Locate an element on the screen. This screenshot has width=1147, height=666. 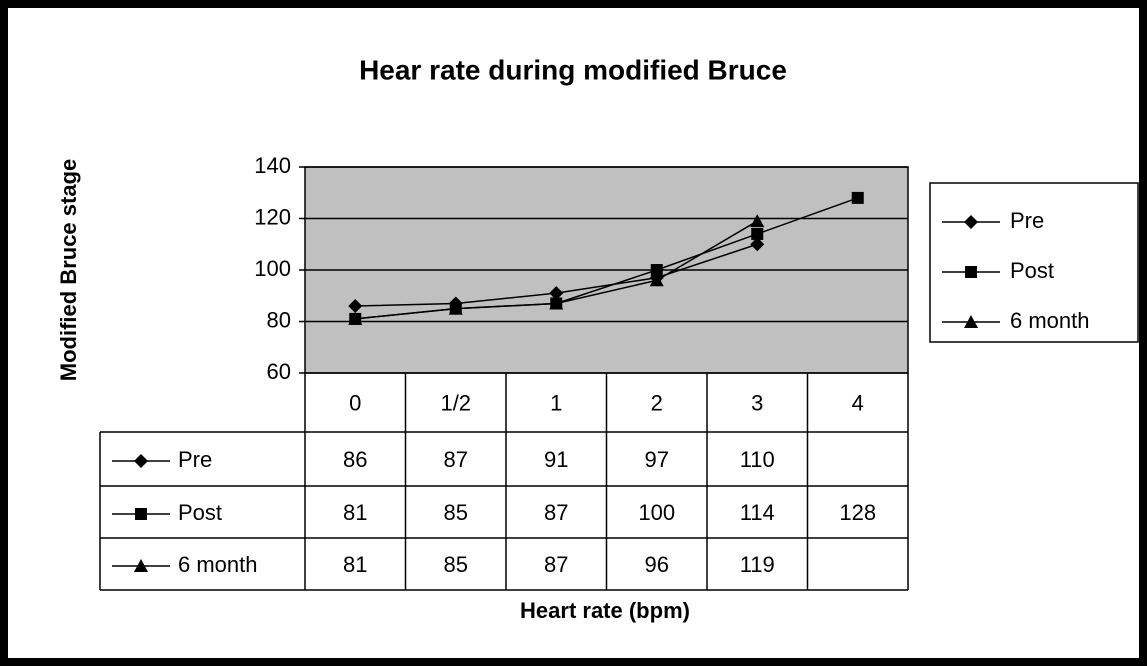
y-axis-title: Modified Bruce stage is located at coordinates (68, 270).